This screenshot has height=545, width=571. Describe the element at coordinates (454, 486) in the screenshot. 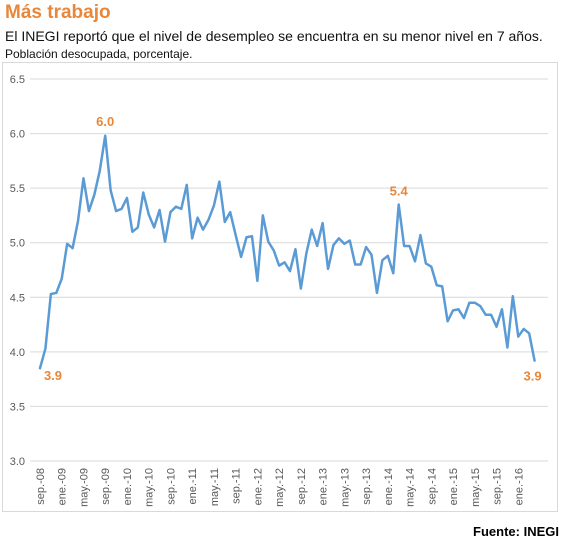

I see `x-tick-label: ene.-15` at that location.